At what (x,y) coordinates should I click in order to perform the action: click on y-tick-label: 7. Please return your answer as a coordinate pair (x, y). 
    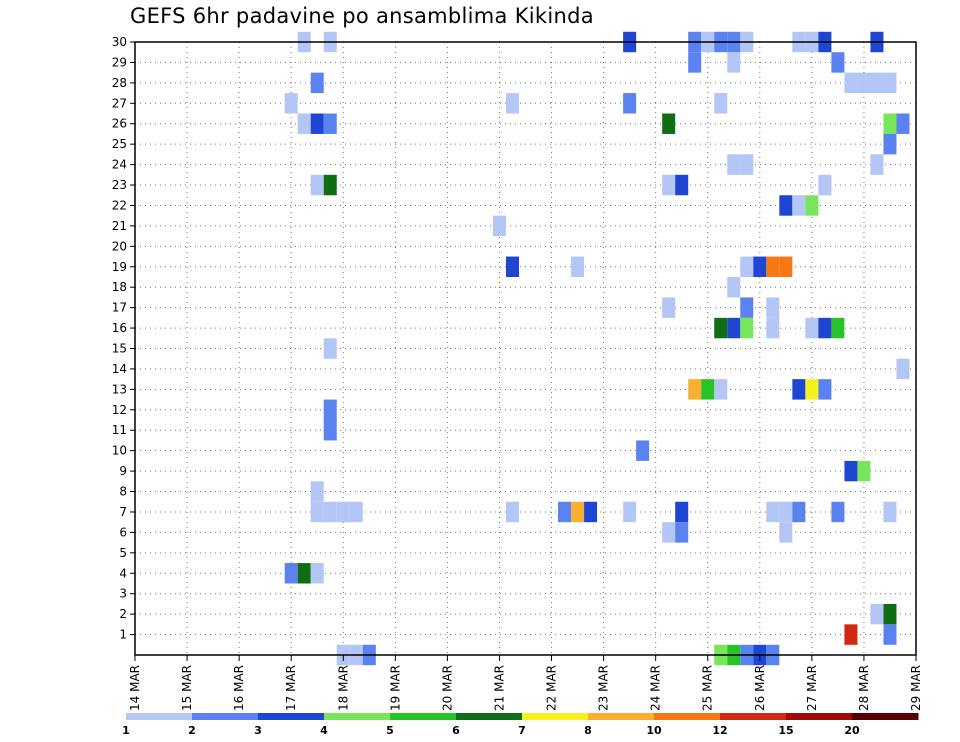
    Looking at the image, I should click on (123, 512).